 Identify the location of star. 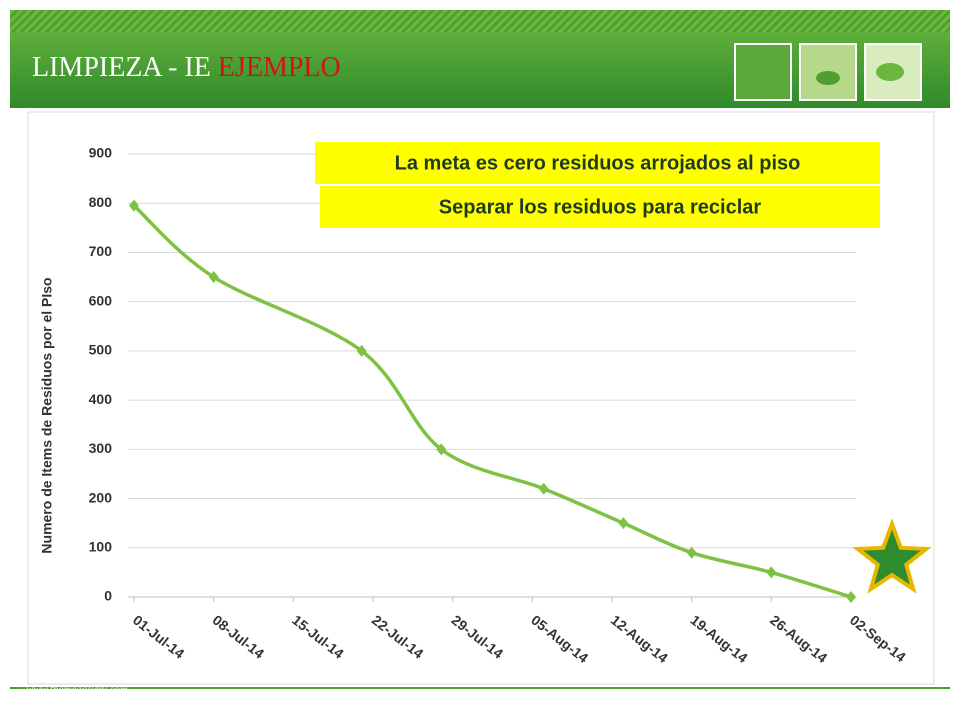
(892, 556).